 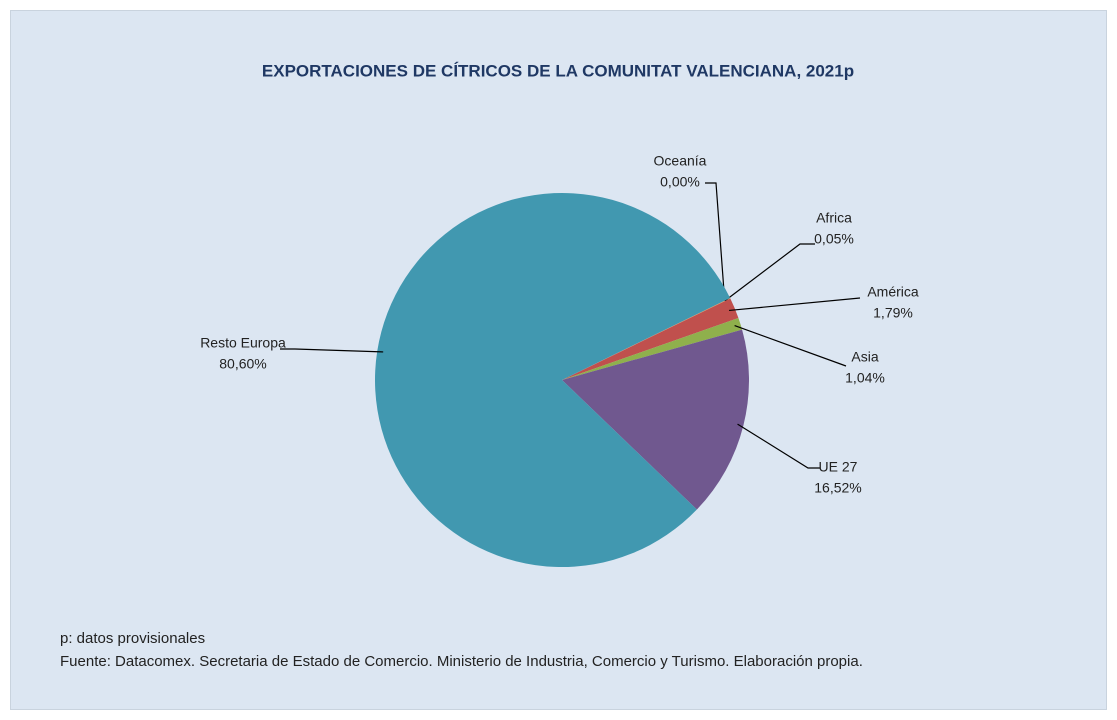 I want to click on slice-label: Resto Europa, so click(x=243, y=343).